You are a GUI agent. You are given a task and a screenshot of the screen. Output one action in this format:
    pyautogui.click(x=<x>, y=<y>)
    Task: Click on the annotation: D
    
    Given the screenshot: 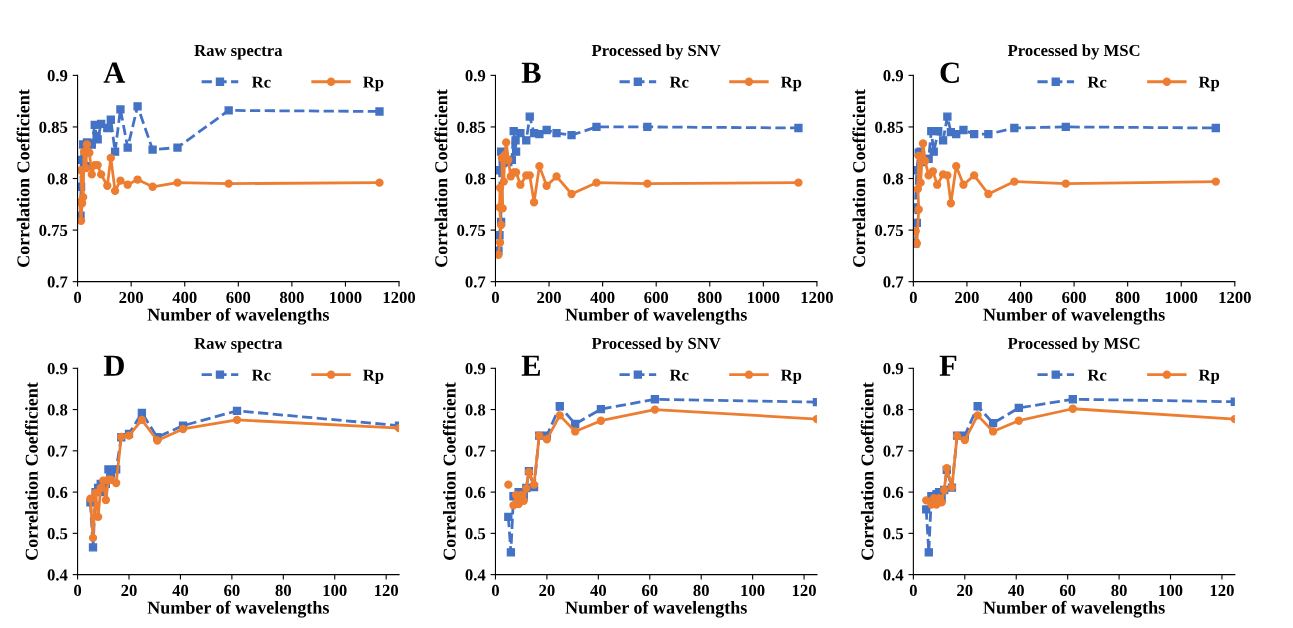 What is the action you would take?
    pyautogui.click(x=113, y=365)
    